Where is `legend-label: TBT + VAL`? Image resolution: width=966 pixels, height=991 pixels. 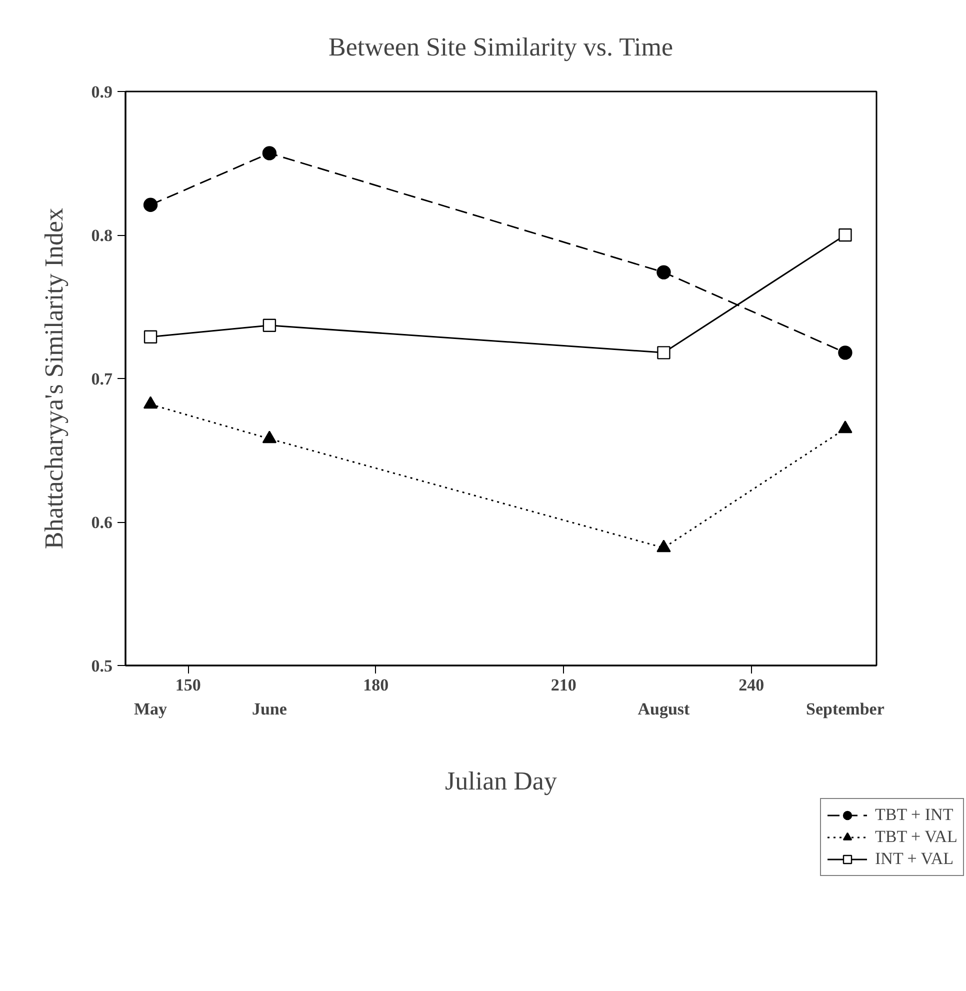
legend-label: TBT + VAL is located at coordinates (916, 837).